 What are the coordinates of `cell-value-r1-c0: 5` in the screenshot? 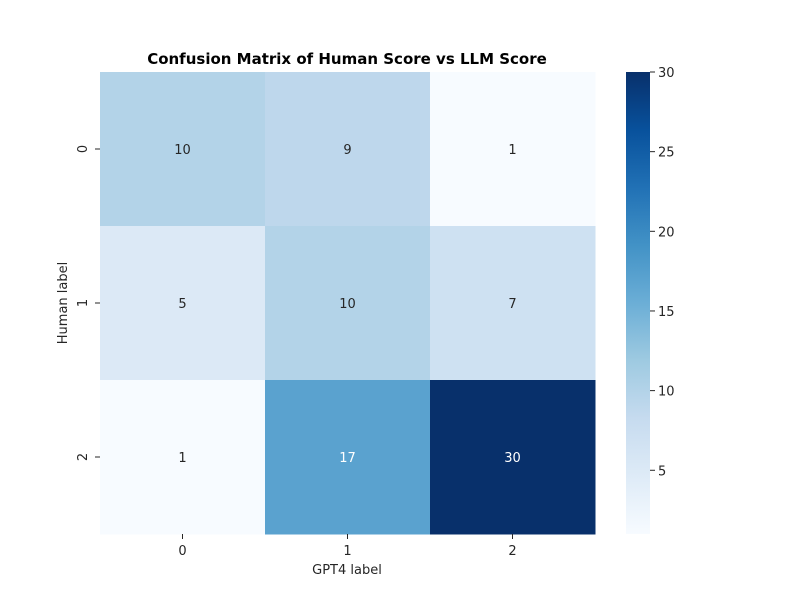 It's located at (182, 304).